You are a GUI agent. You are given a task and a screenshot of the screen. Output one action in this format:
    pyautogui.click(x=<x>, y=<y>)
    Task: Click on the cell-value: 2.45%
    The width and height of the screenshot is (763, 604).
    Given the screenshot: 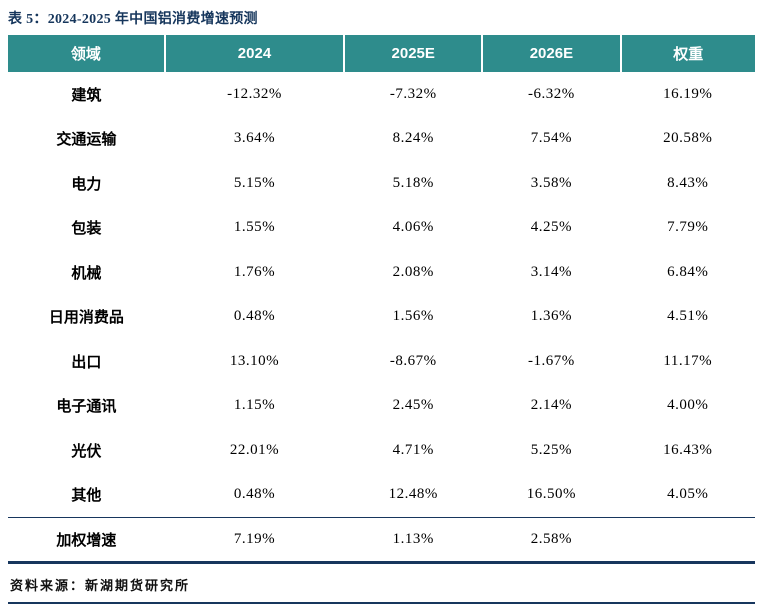 What is the action you would take?
    pyautogui.click(x=413, y=405)
    